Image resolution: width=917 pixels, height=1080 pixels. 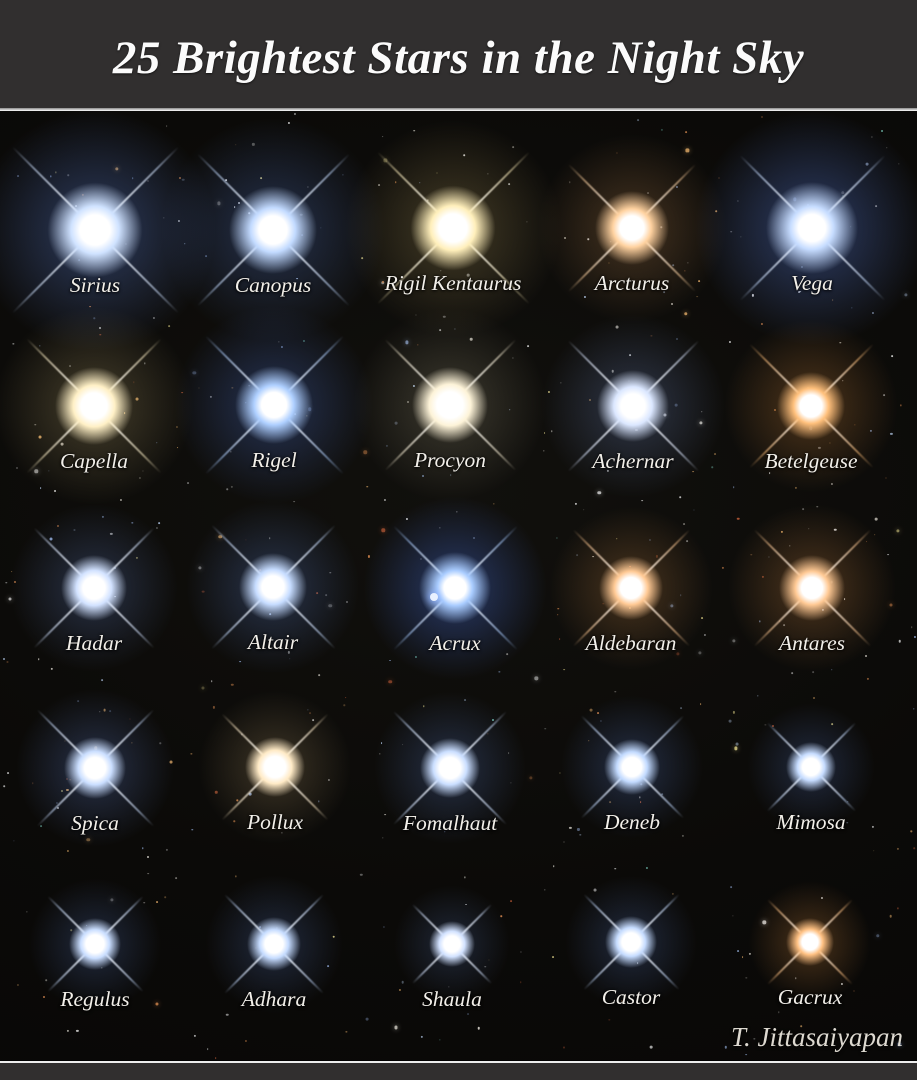 I want to click on star-label: Betelgeuse, so click(x=811, y=461).